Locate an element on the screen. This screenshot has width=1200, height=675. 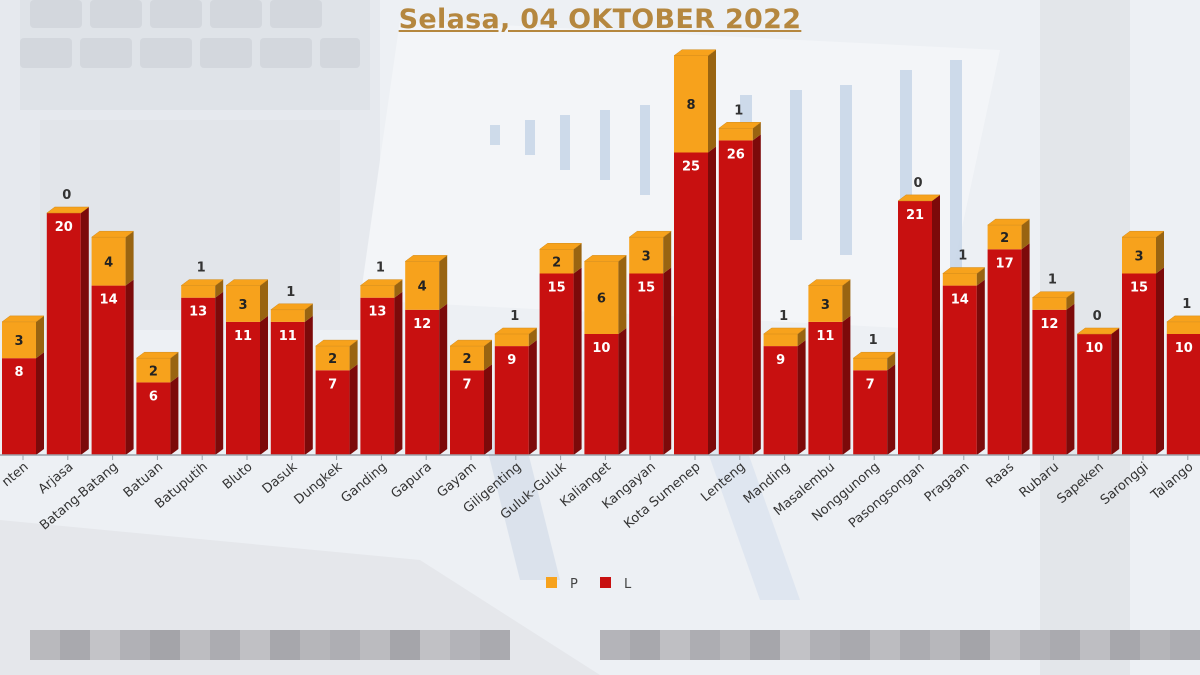
x-tick-label: Lenteng is located at coordinates (723, 482).